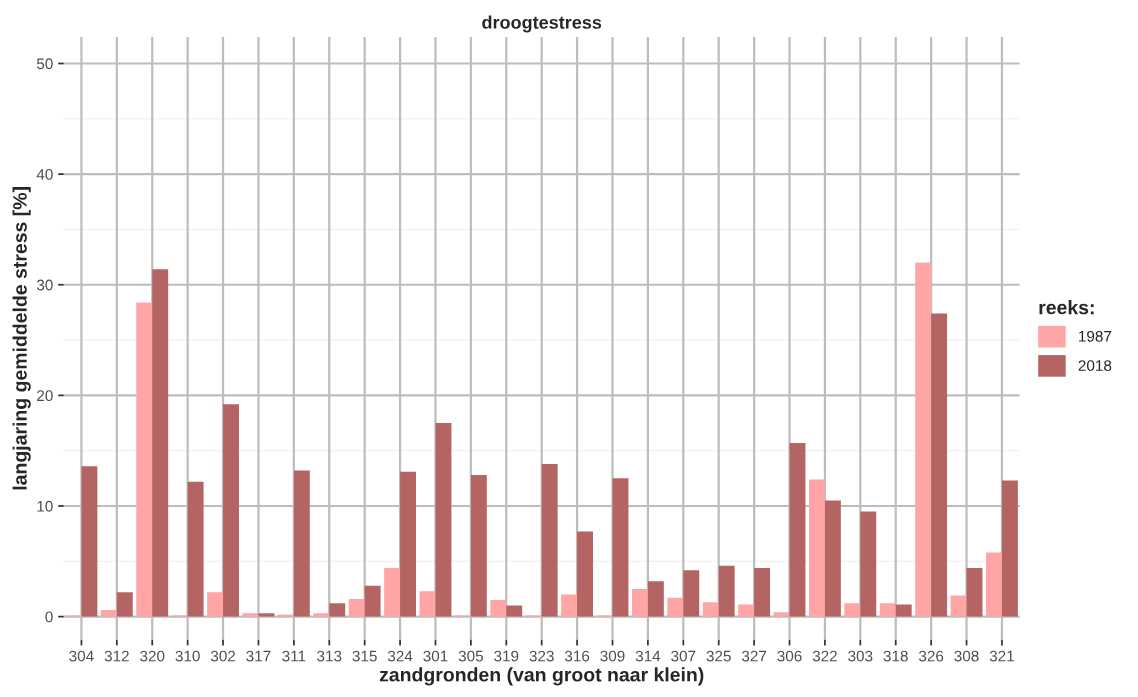 The width and height of the screenshot is (1138, 697). What do you see at coordinates (81, 656) in the screenshot?
I see `x-tick-label: 304` at bounding box center [81, 656].